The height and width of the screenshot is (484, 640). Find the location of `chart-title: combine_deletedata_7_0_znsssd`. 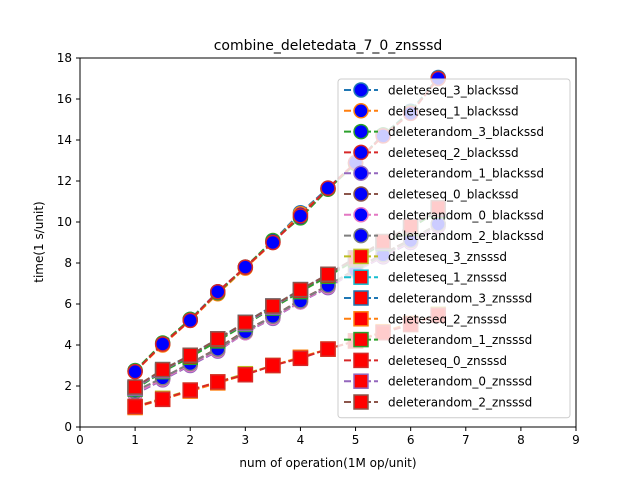

chart-title: combine_deletedata_7_0_znsssd is located at coordinates (328, 46).